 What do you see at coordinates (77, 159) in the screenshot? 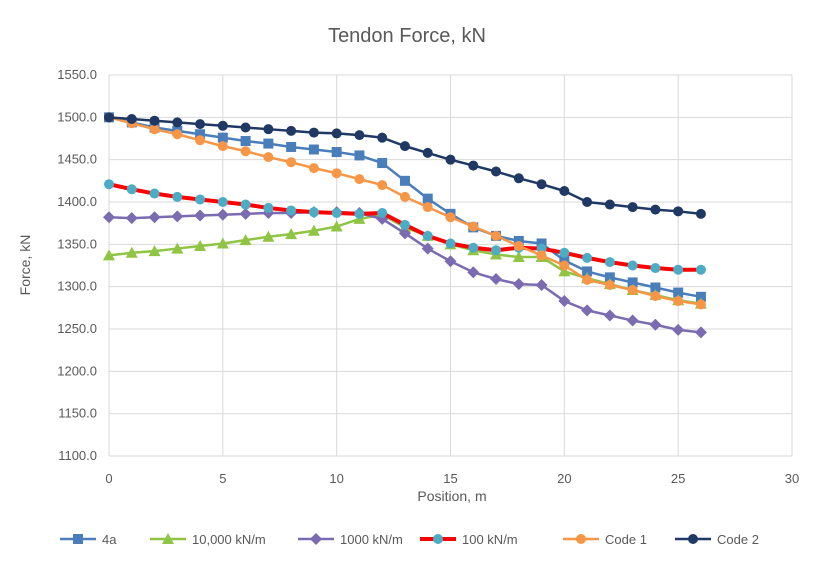
I see `y-tick-label: 1450.0` at bounding box center [77, 159].